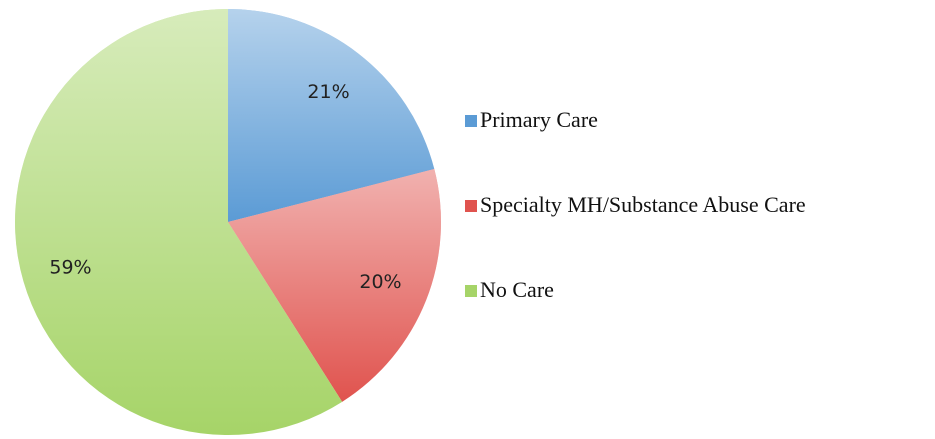 This screenshot has height=439, width=935. I want to click on value-label: 21%, so click(328, 92).